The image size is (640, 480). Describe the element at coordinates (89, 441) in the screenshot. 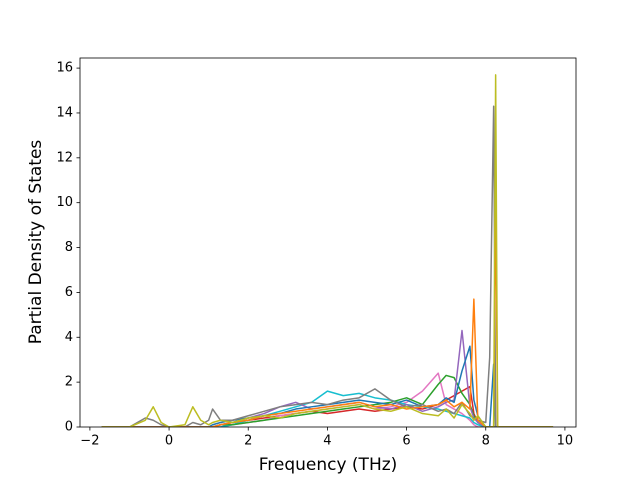

I see `x-tick-label: −2` at that location.